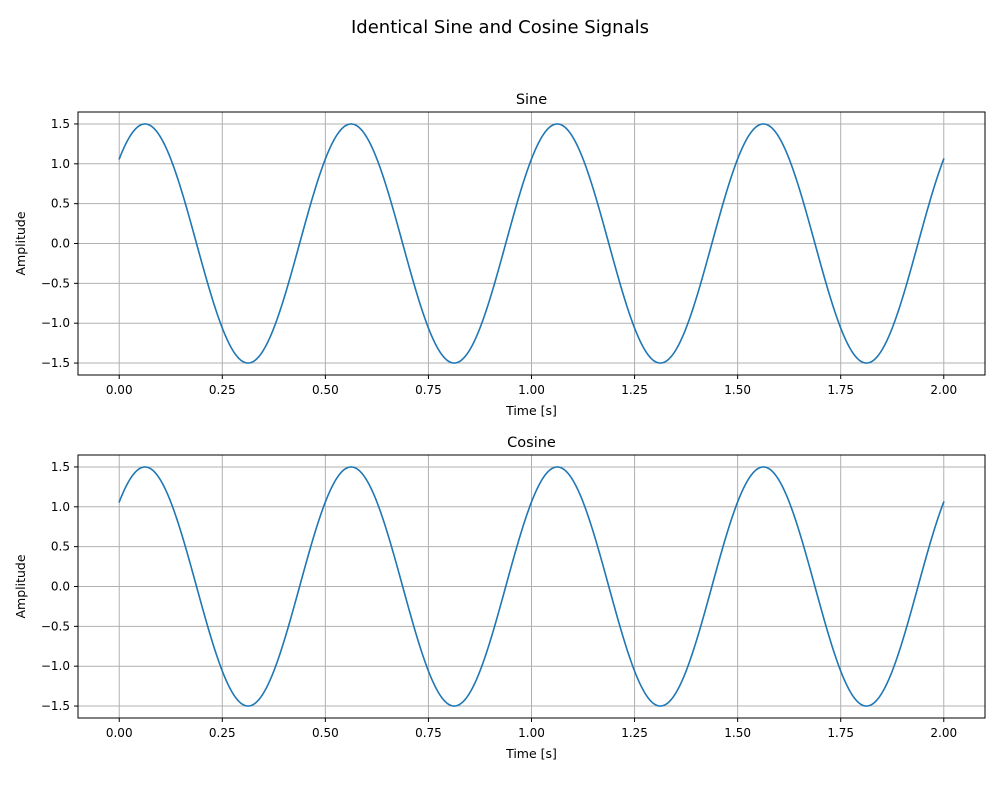 The height and width of the screenshot is (800, 1000). Describe the element at coordinates (60, 244) in the screenshot. I see `sine-y-tick-label-3: 0.0` at that location.